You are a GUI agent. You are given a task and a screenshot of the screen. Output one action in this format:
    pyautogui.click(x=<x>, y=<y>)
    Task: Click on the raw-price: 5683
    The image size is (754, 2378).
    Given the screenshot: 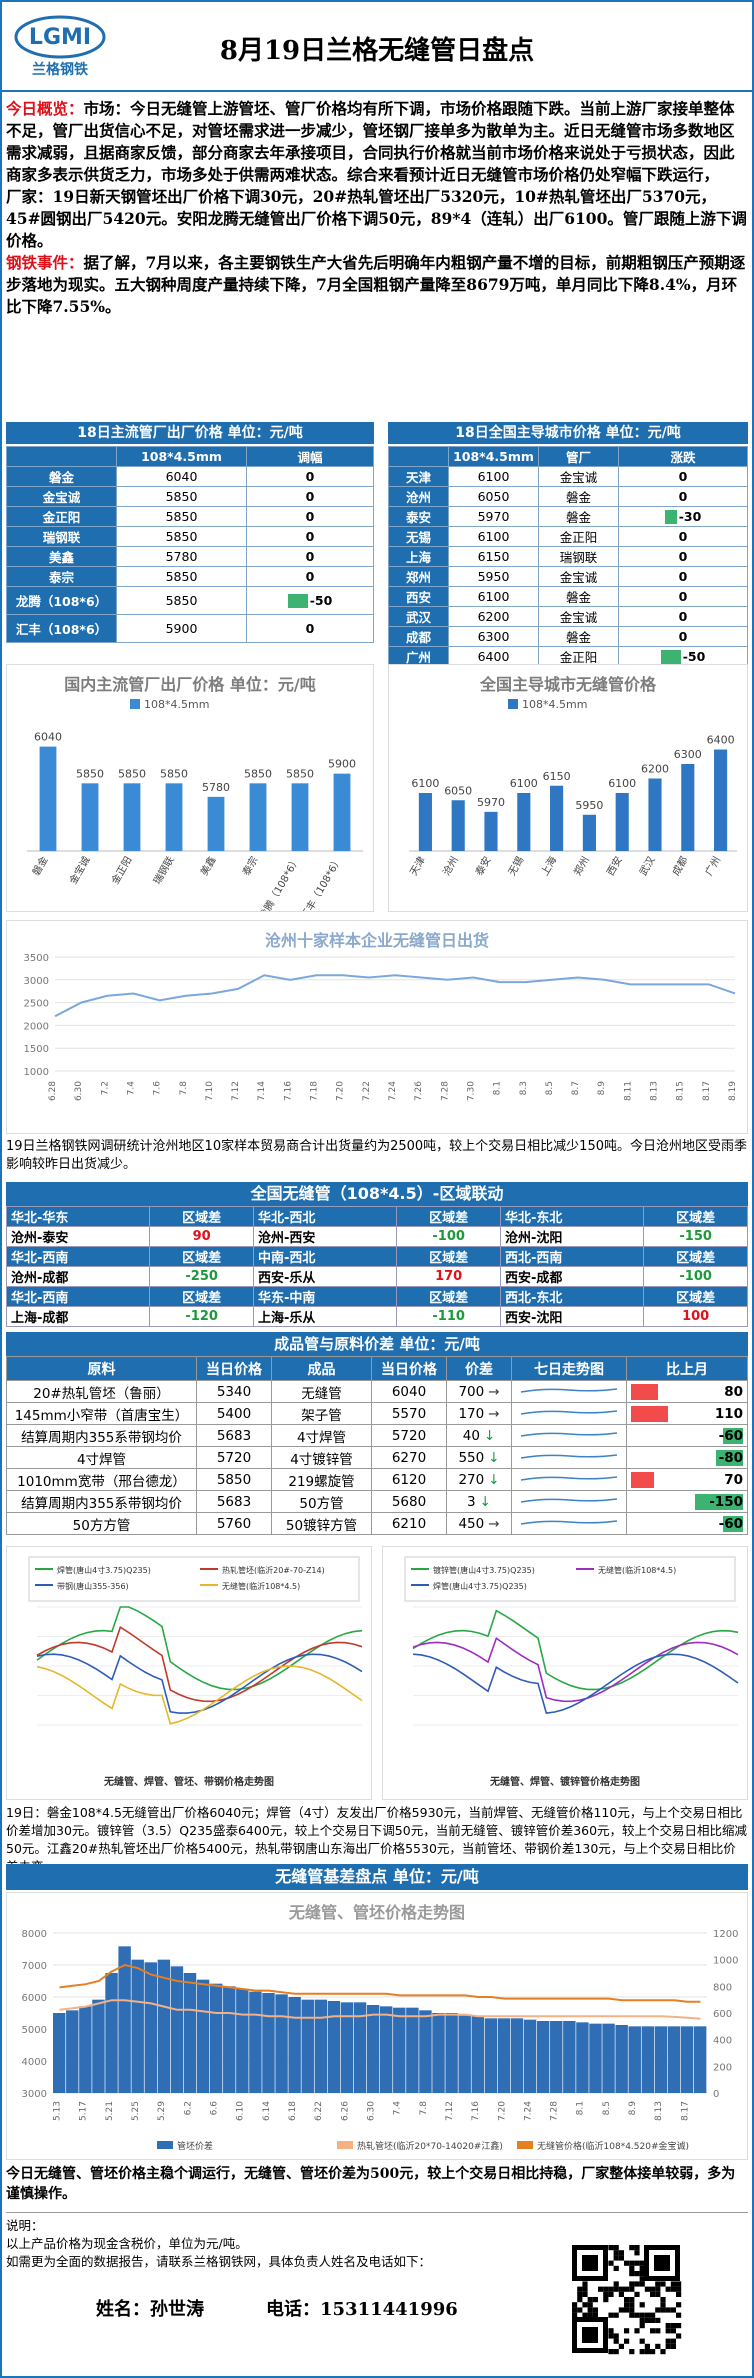 What is the action you would take?
    pyautogui.click(x=234, y=1501)
    